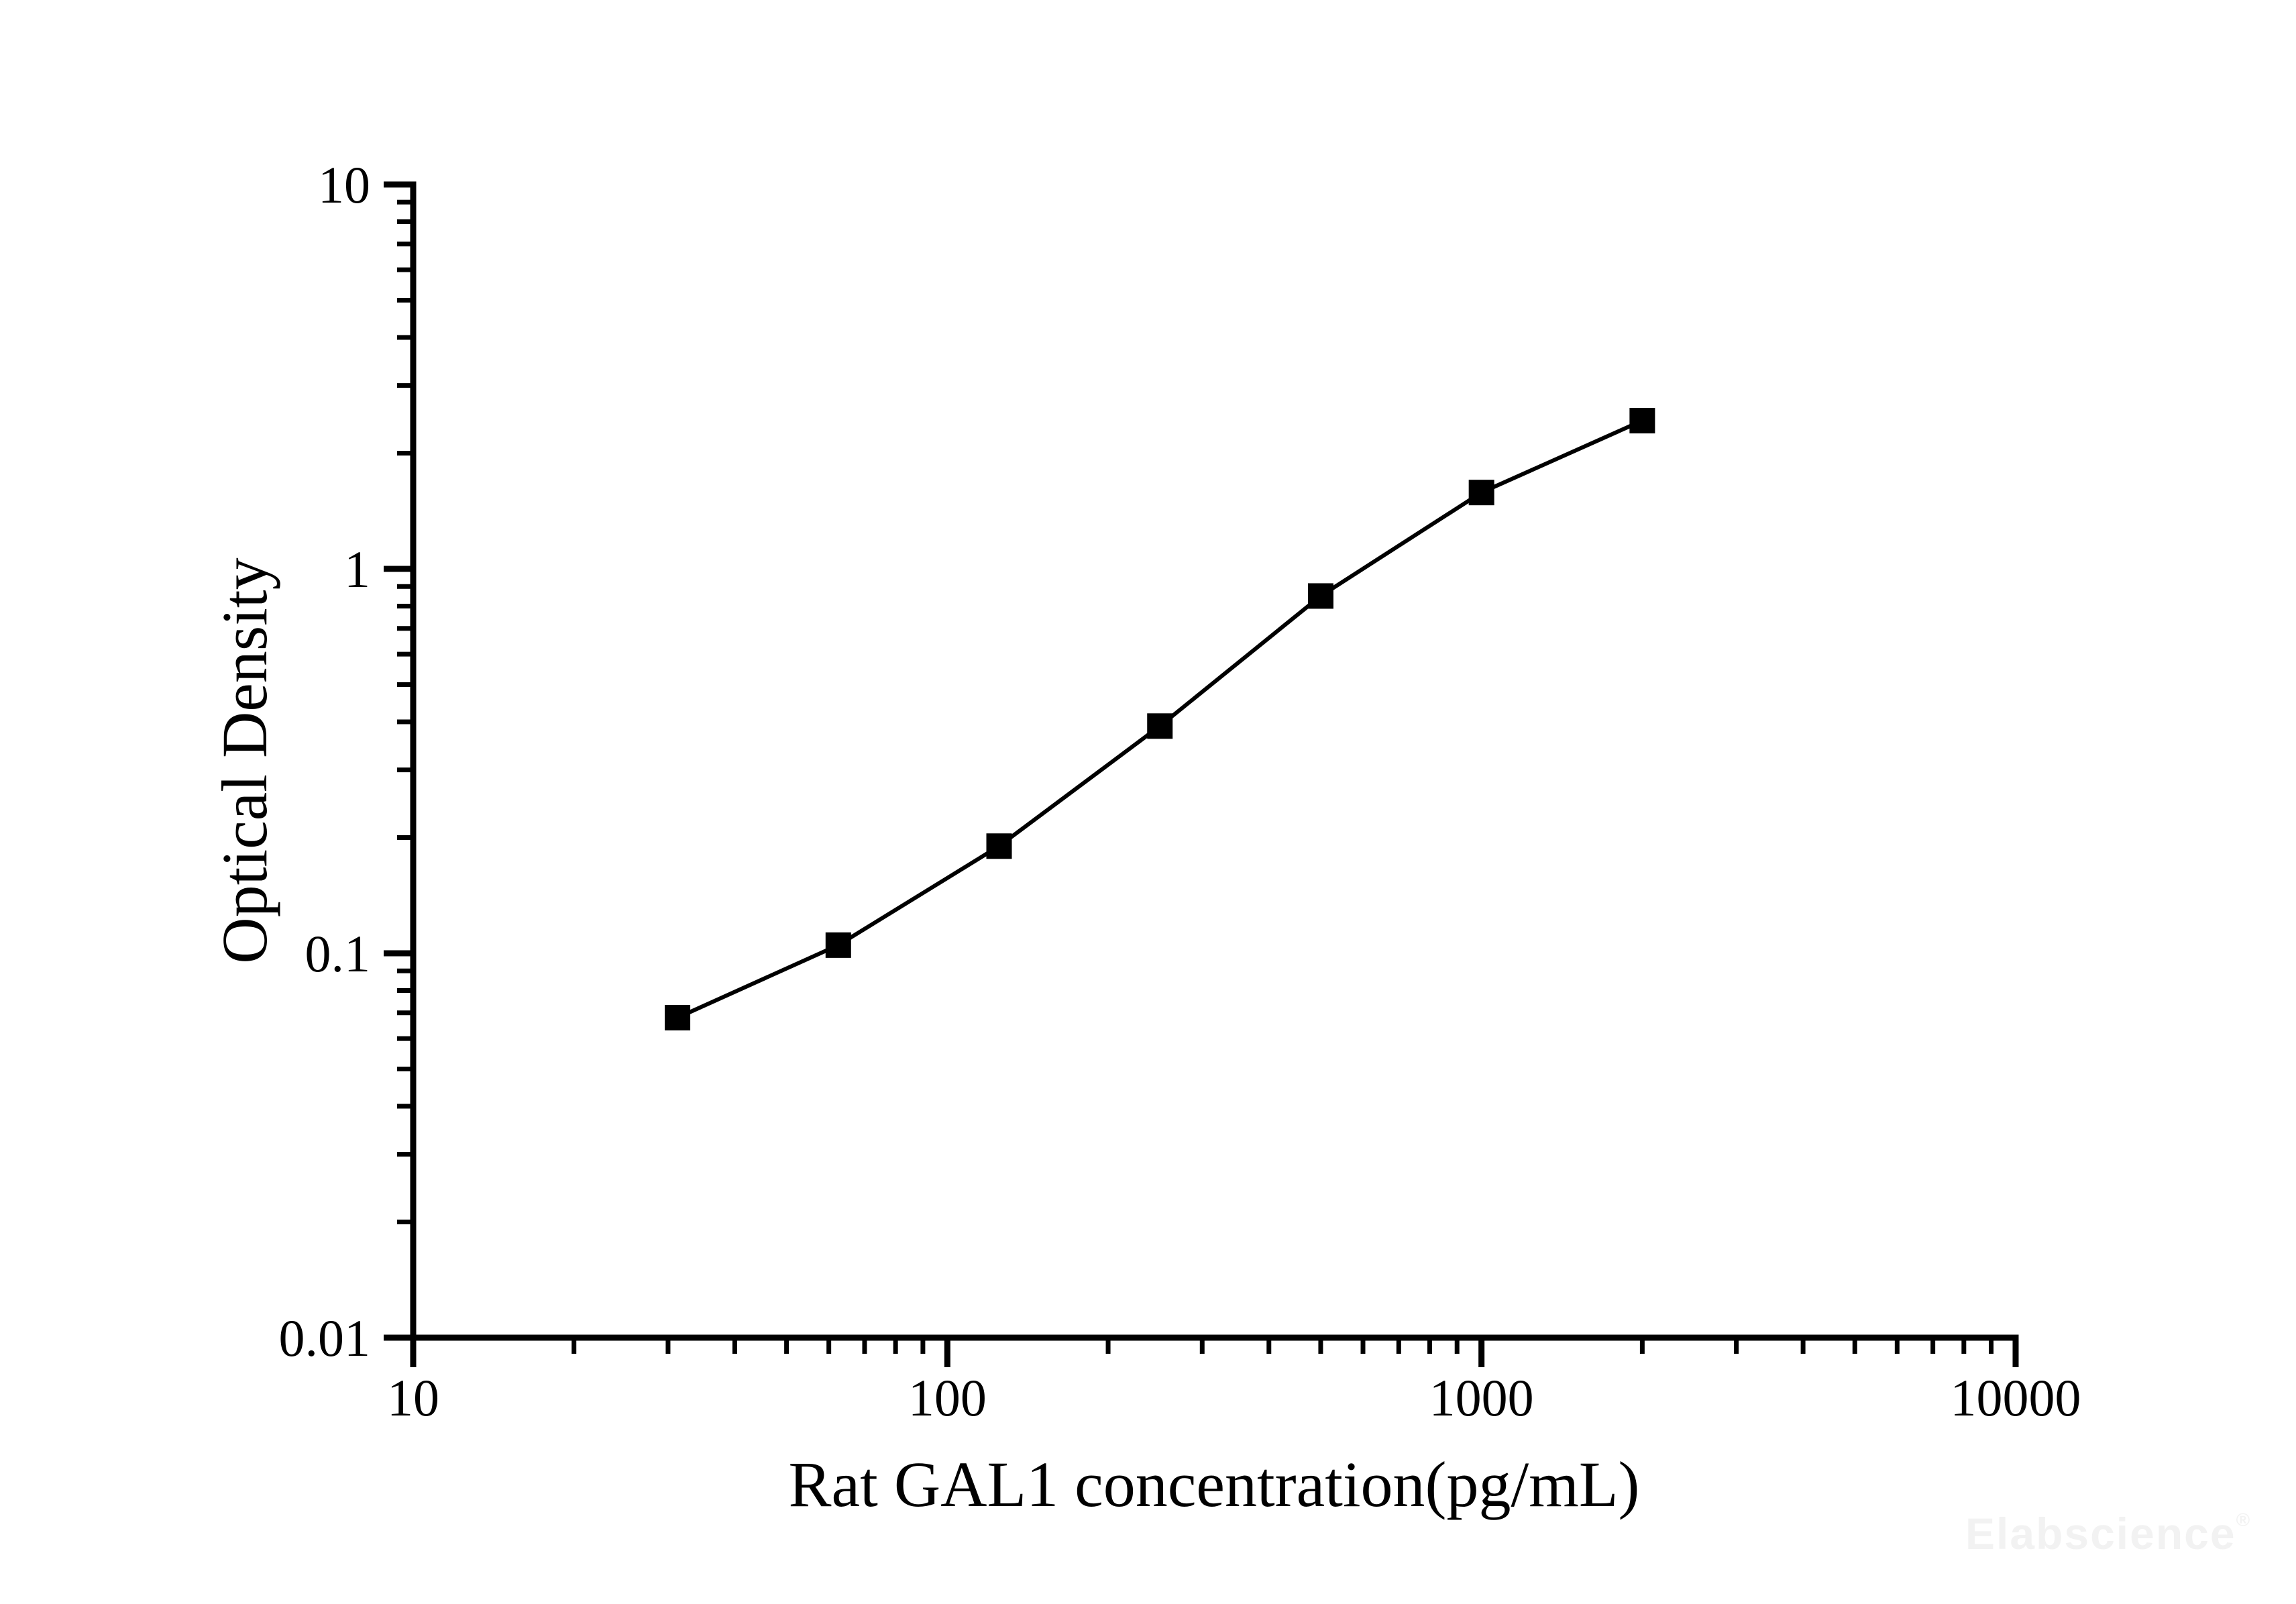 The width and height of the screenshot is (2296, 1604). Describe the element at coordinates (344, 185) in the screenshot. I see `y-tick-label: 10` at that location.